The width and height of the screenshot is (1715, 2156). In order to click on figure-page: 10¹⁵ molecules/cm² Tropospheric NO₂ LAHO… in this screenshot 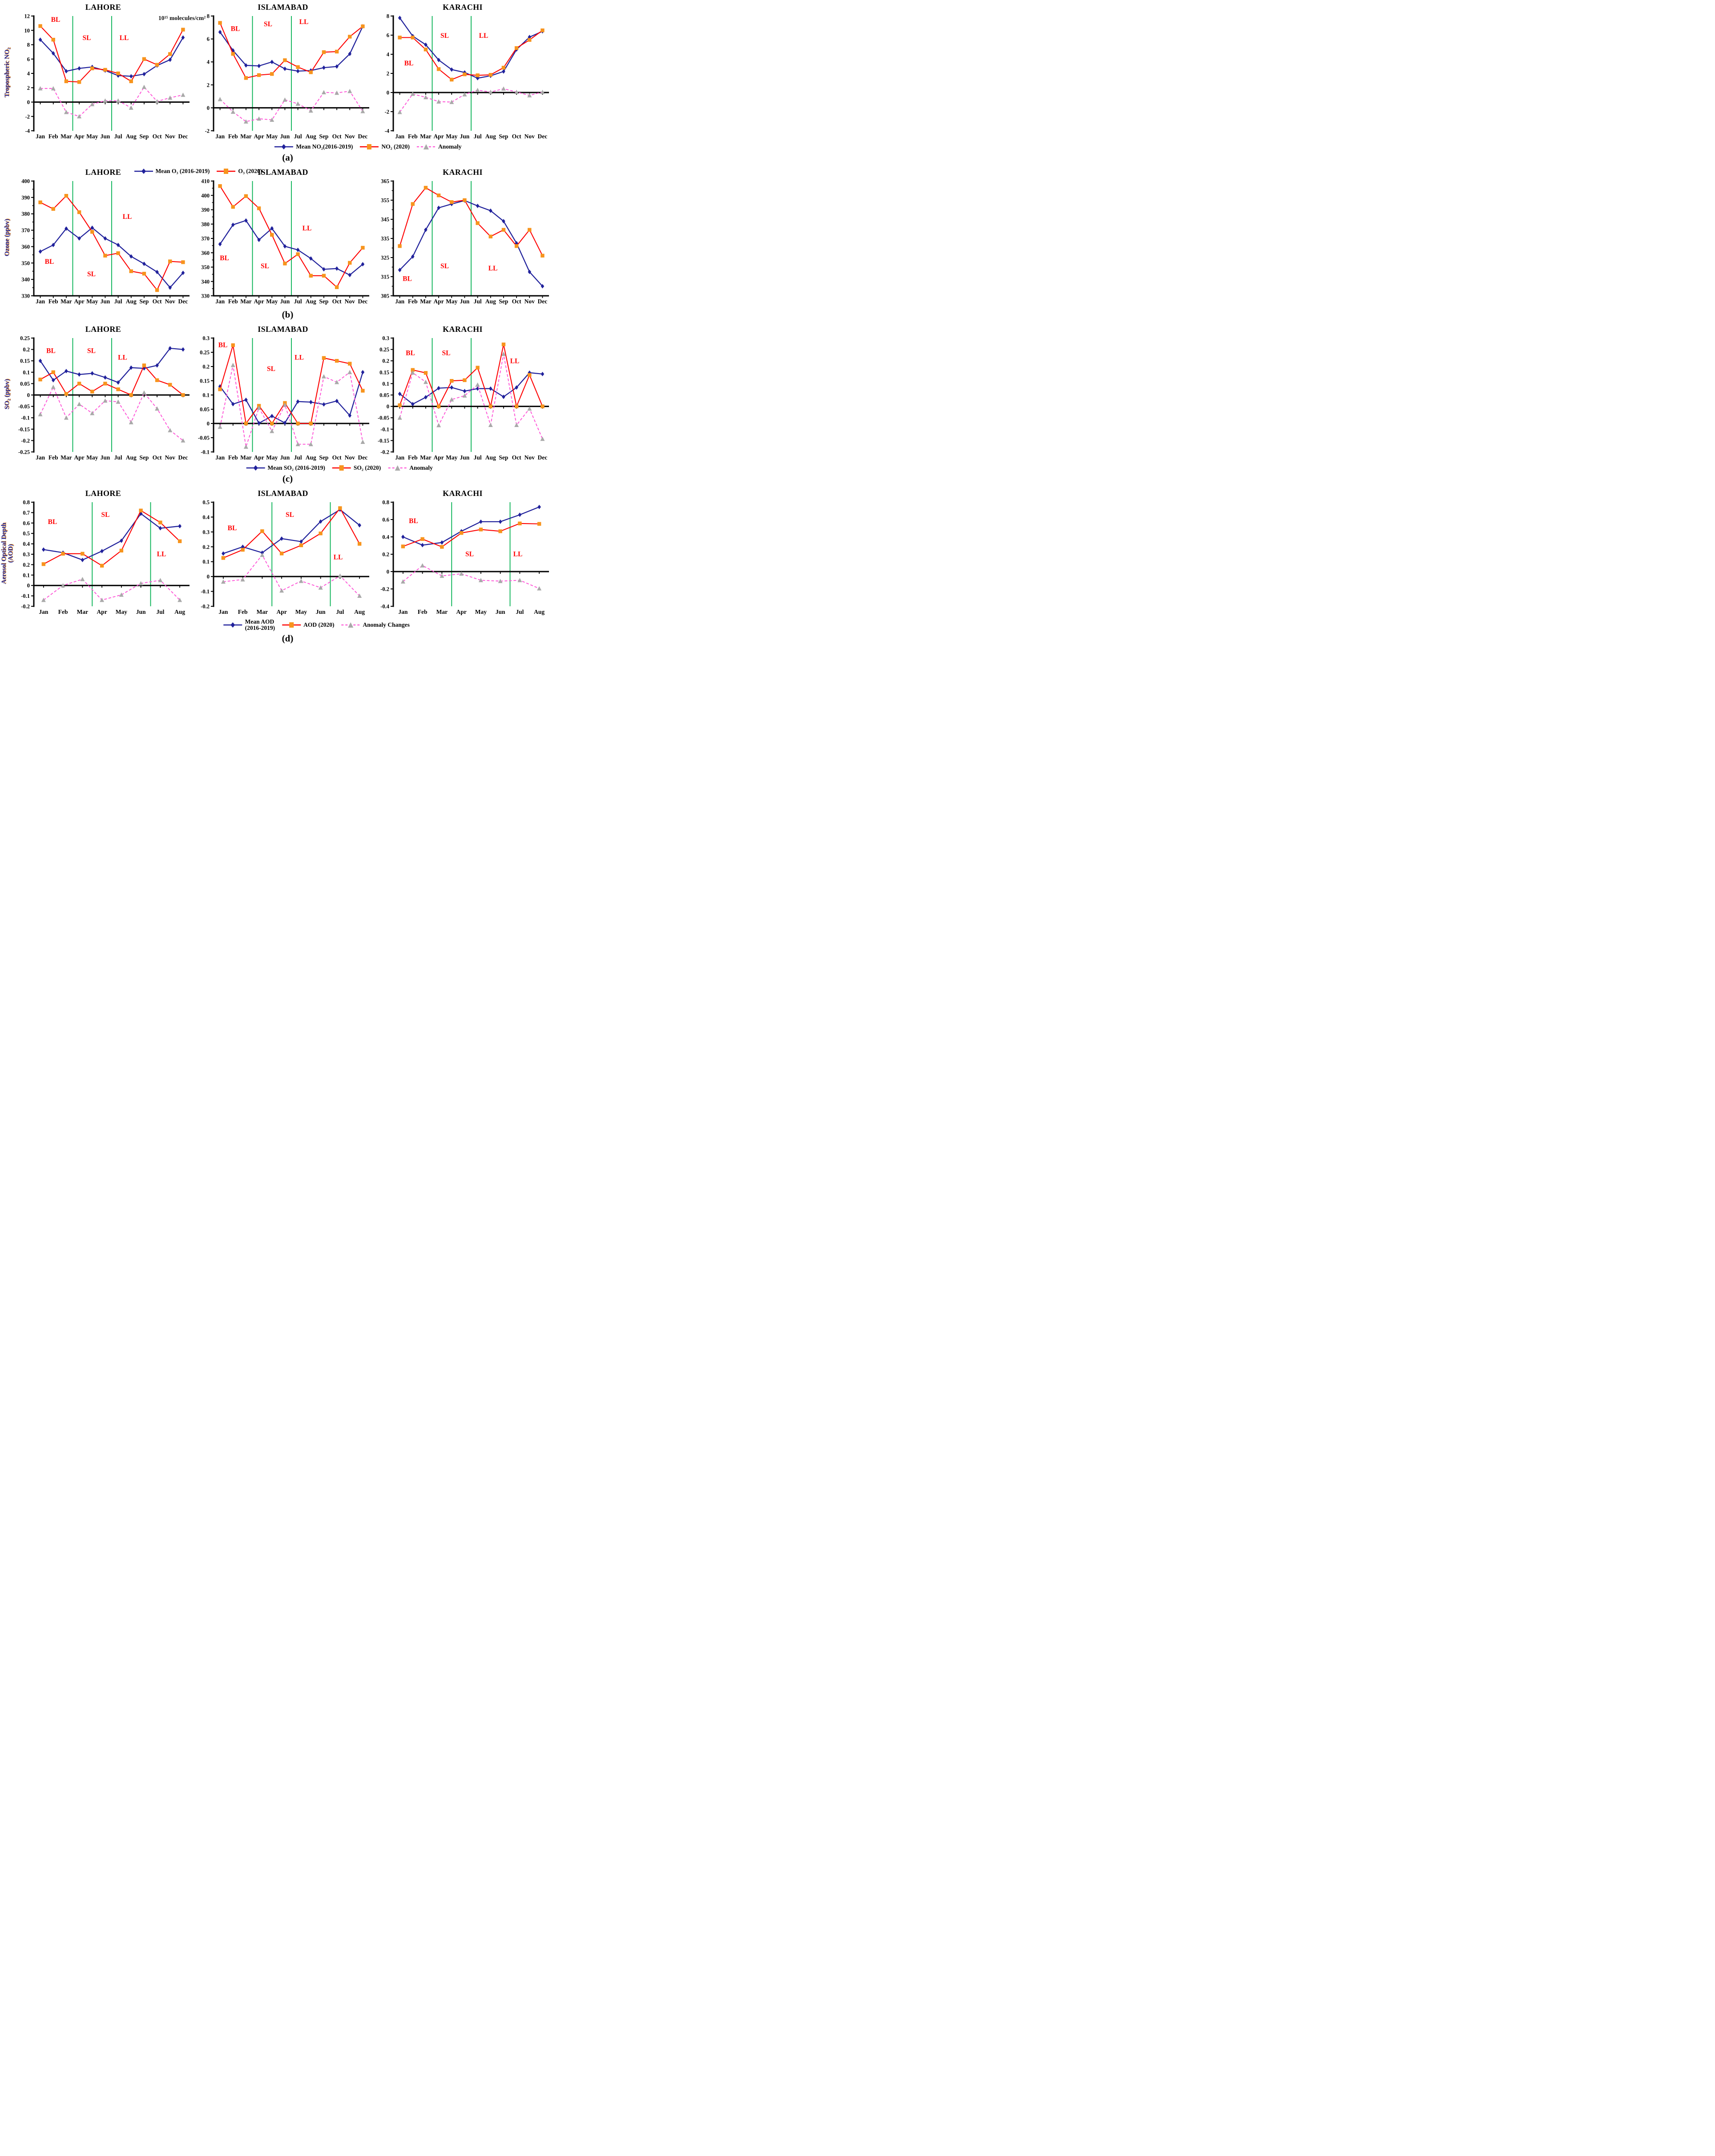, I will do `click(286, 326)`.